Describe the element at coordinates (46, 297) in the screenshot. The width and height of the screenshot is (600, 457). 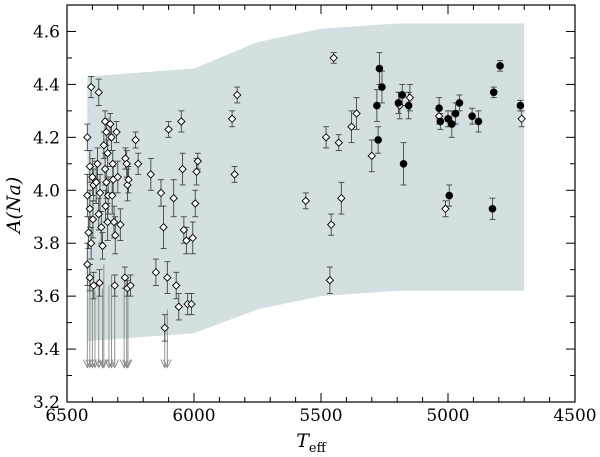
I see `y-tick-label: 3.6` at that location.